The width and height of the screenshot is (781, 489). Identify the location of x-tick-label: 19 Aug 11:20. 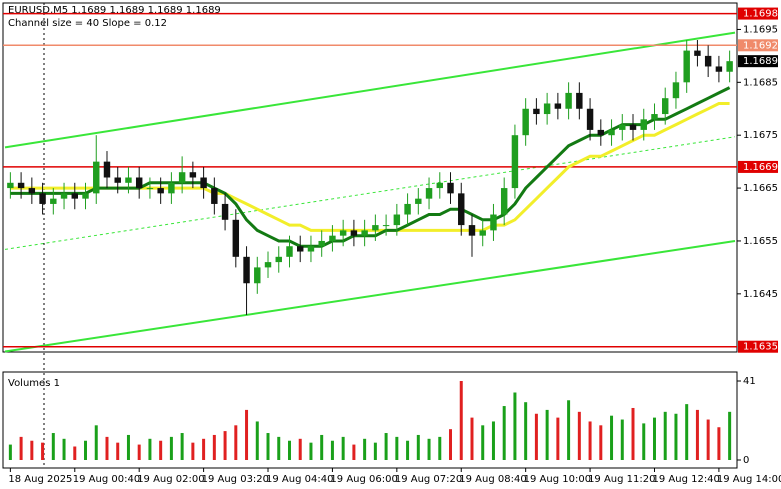
(621, 479).